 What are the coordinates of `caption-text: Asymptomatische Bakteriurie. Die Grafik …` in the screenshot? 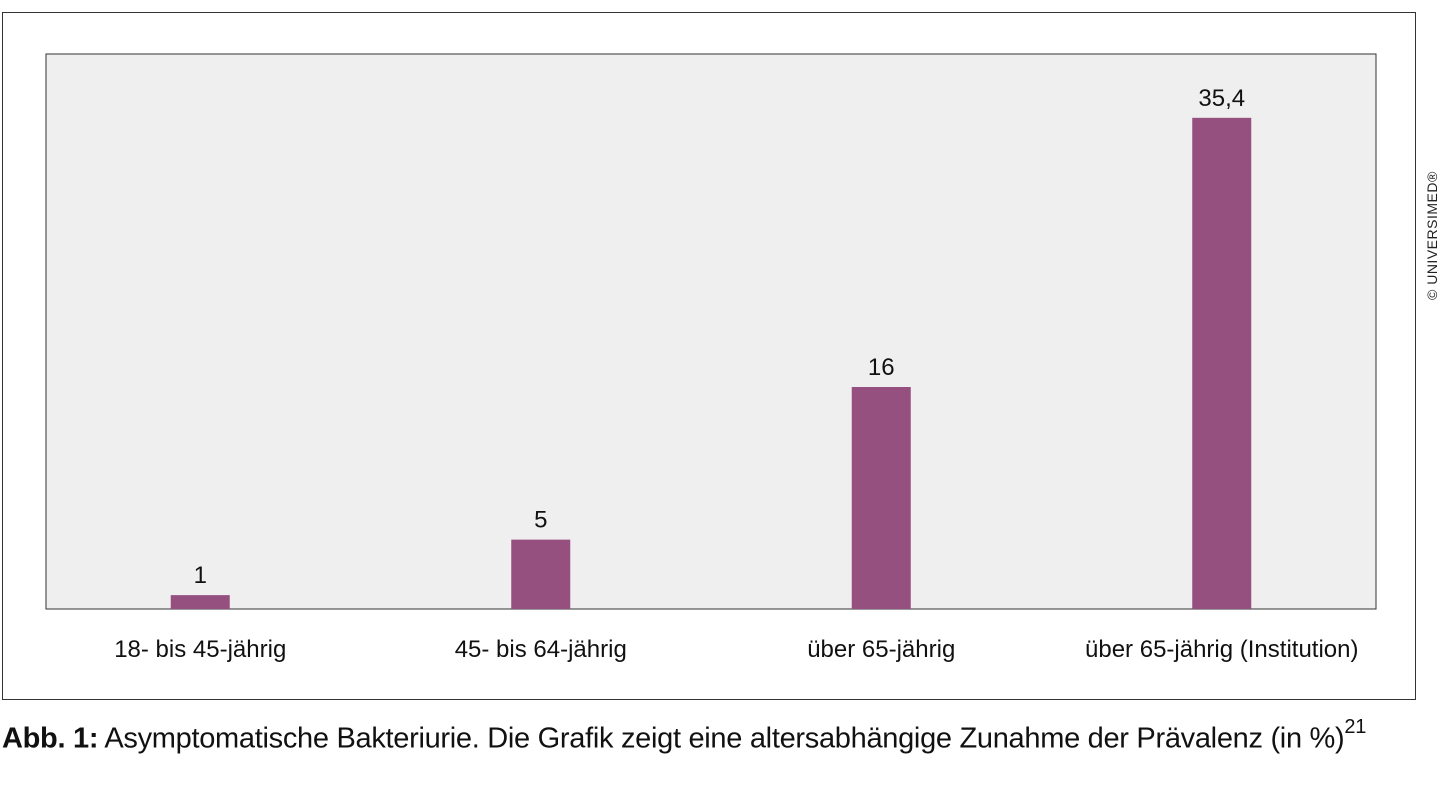 It's located at (721, 738).